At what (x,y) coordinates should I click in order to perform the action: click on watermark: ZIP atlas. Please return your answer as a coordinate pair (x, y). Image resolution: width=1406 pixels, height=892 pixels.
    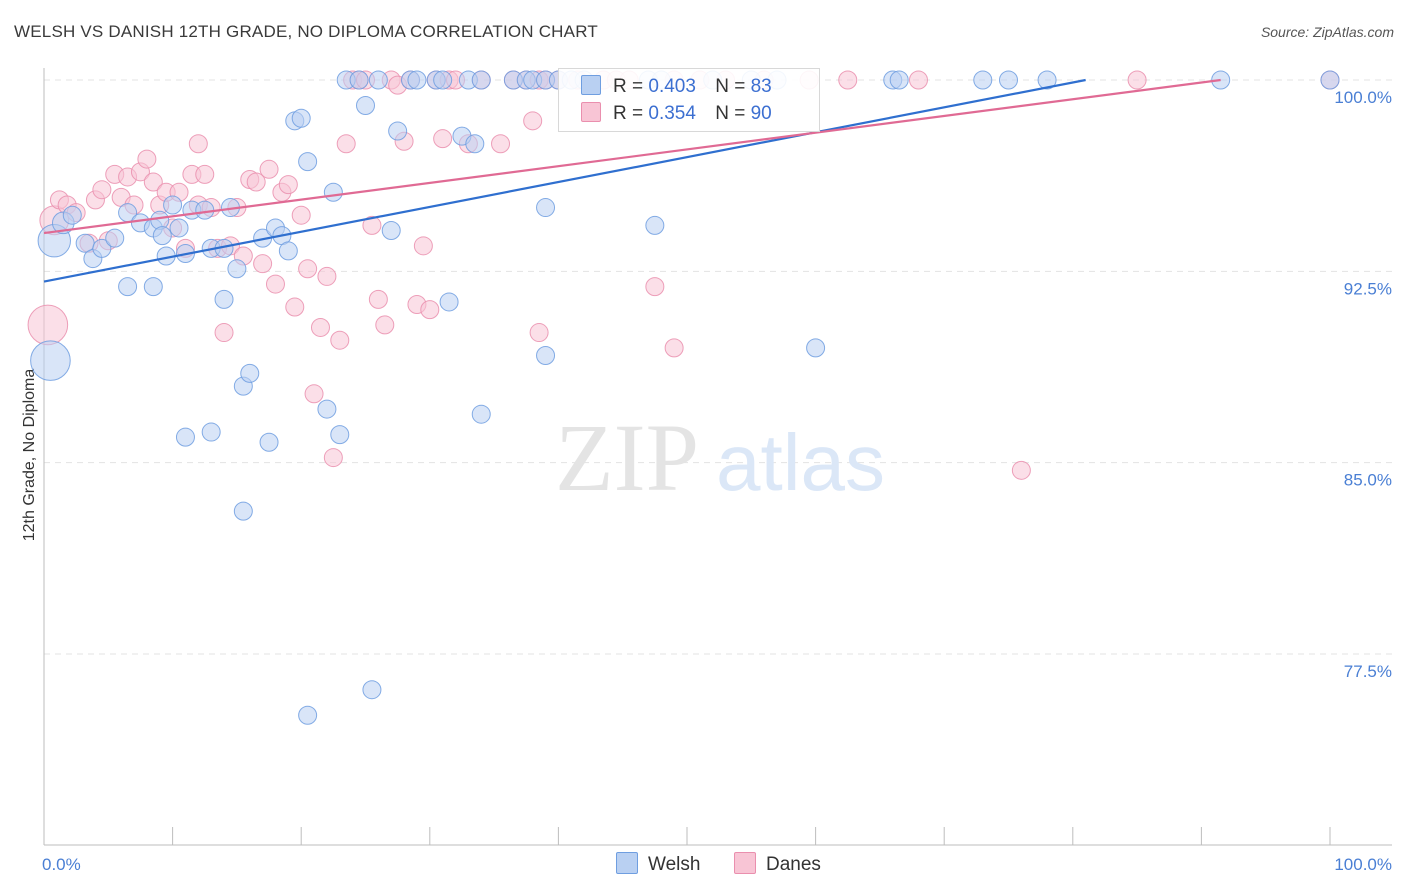
    Looking at the image, I should click on (720, 457).